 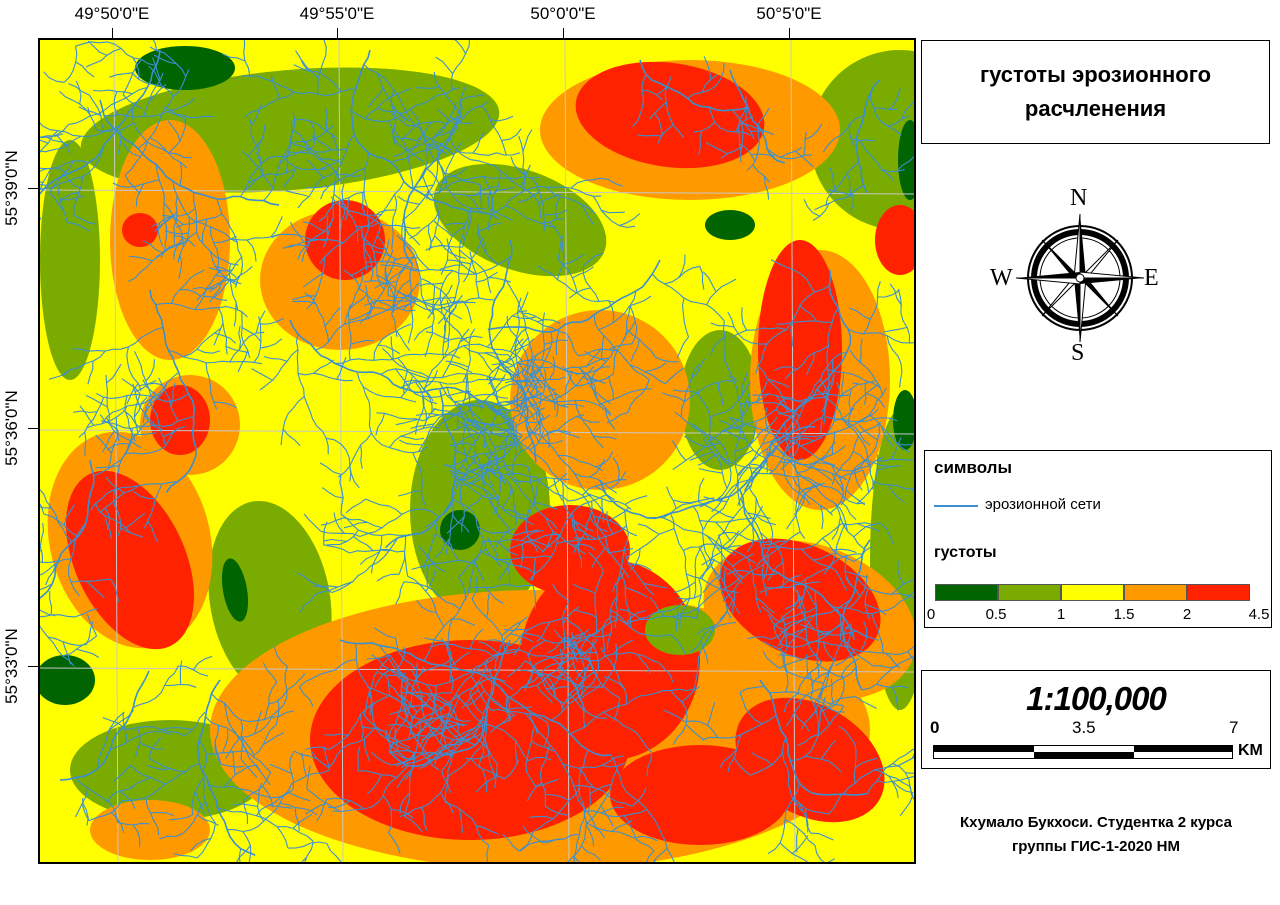 I want to click on legend-class-break: 4.5, so click(x=1259, y=614).